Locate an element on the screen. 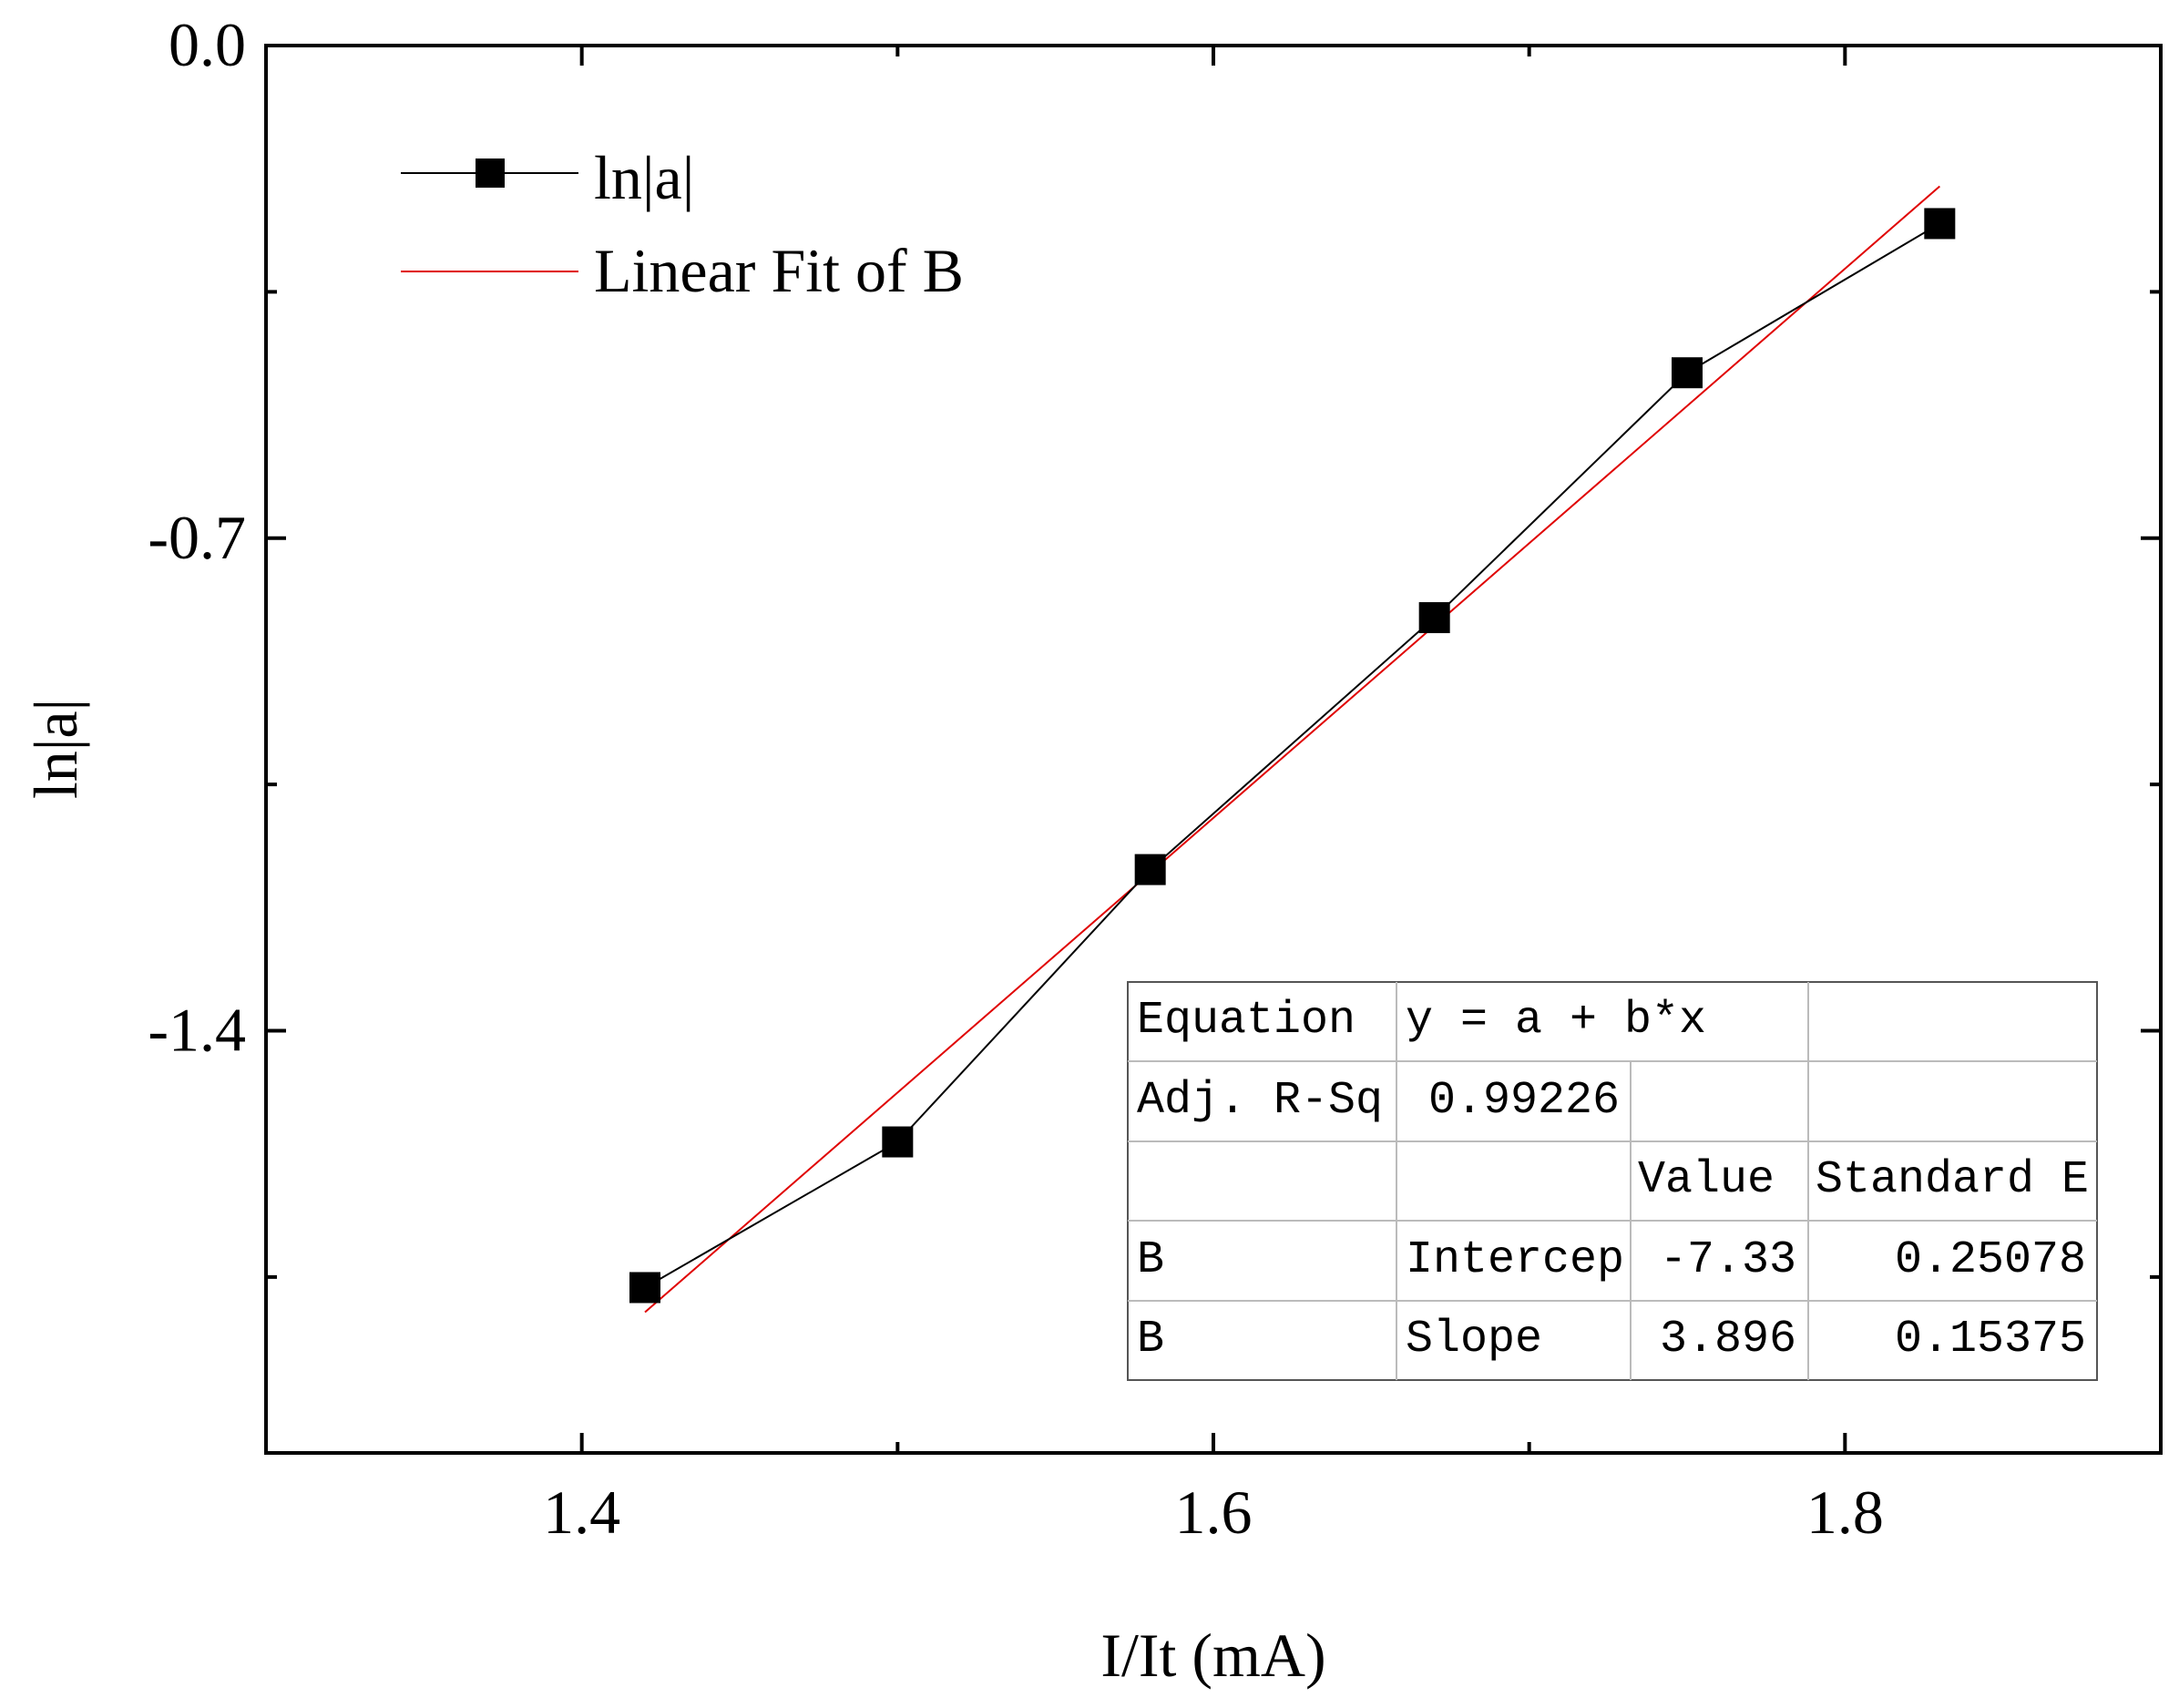 The width and height of the screenshot is (2179, 1708). x-tick-label: 1.8 is located at coordinates (1845, 1513).